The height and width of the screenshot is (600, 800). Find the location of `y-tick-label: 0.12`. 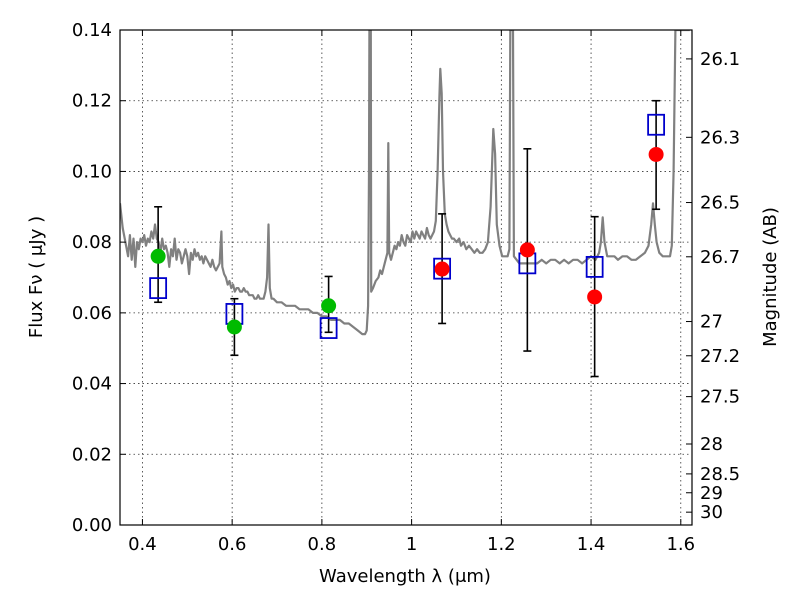

y-tick-label: 0.12 is located at coordinates (92, 101).